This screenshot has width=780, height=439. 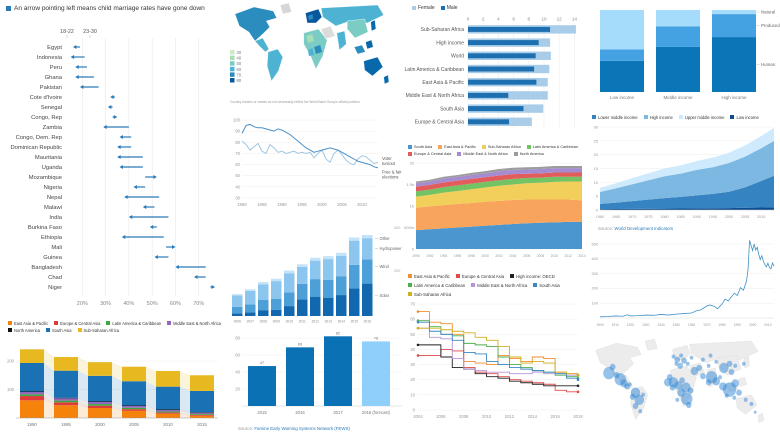 What do you see at coordinates (66, 424) in the screenshot?
I see `bar-label: 1995` at bounding box center [66, 424].